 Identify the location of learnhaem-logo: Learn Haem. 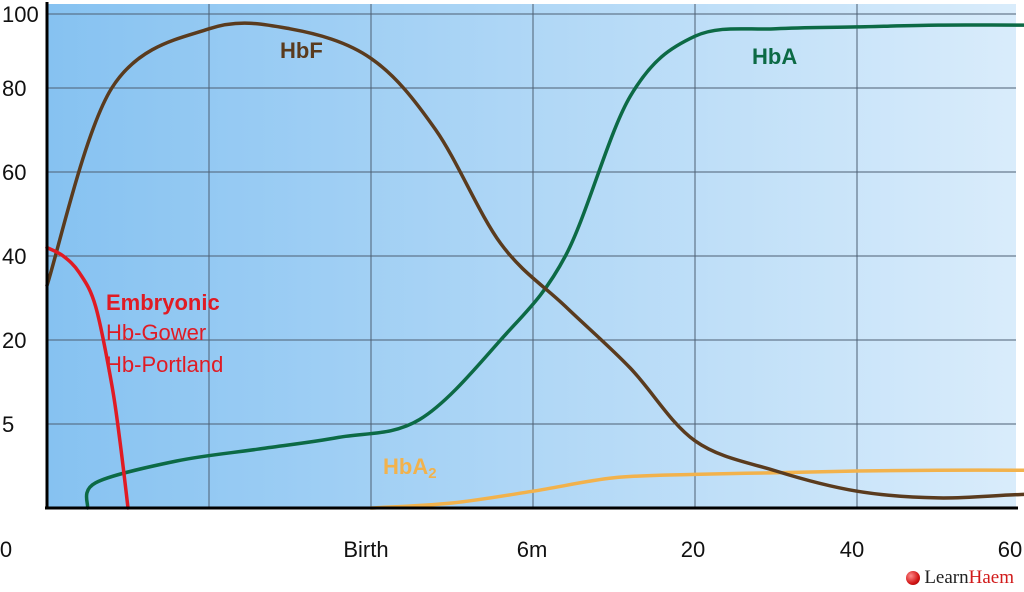
(960, 578).